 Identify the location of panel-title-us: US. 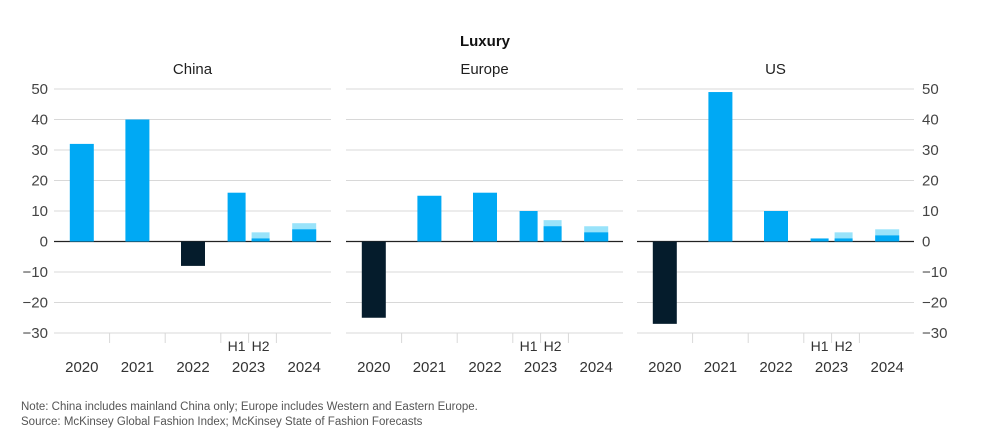
(775, 69).